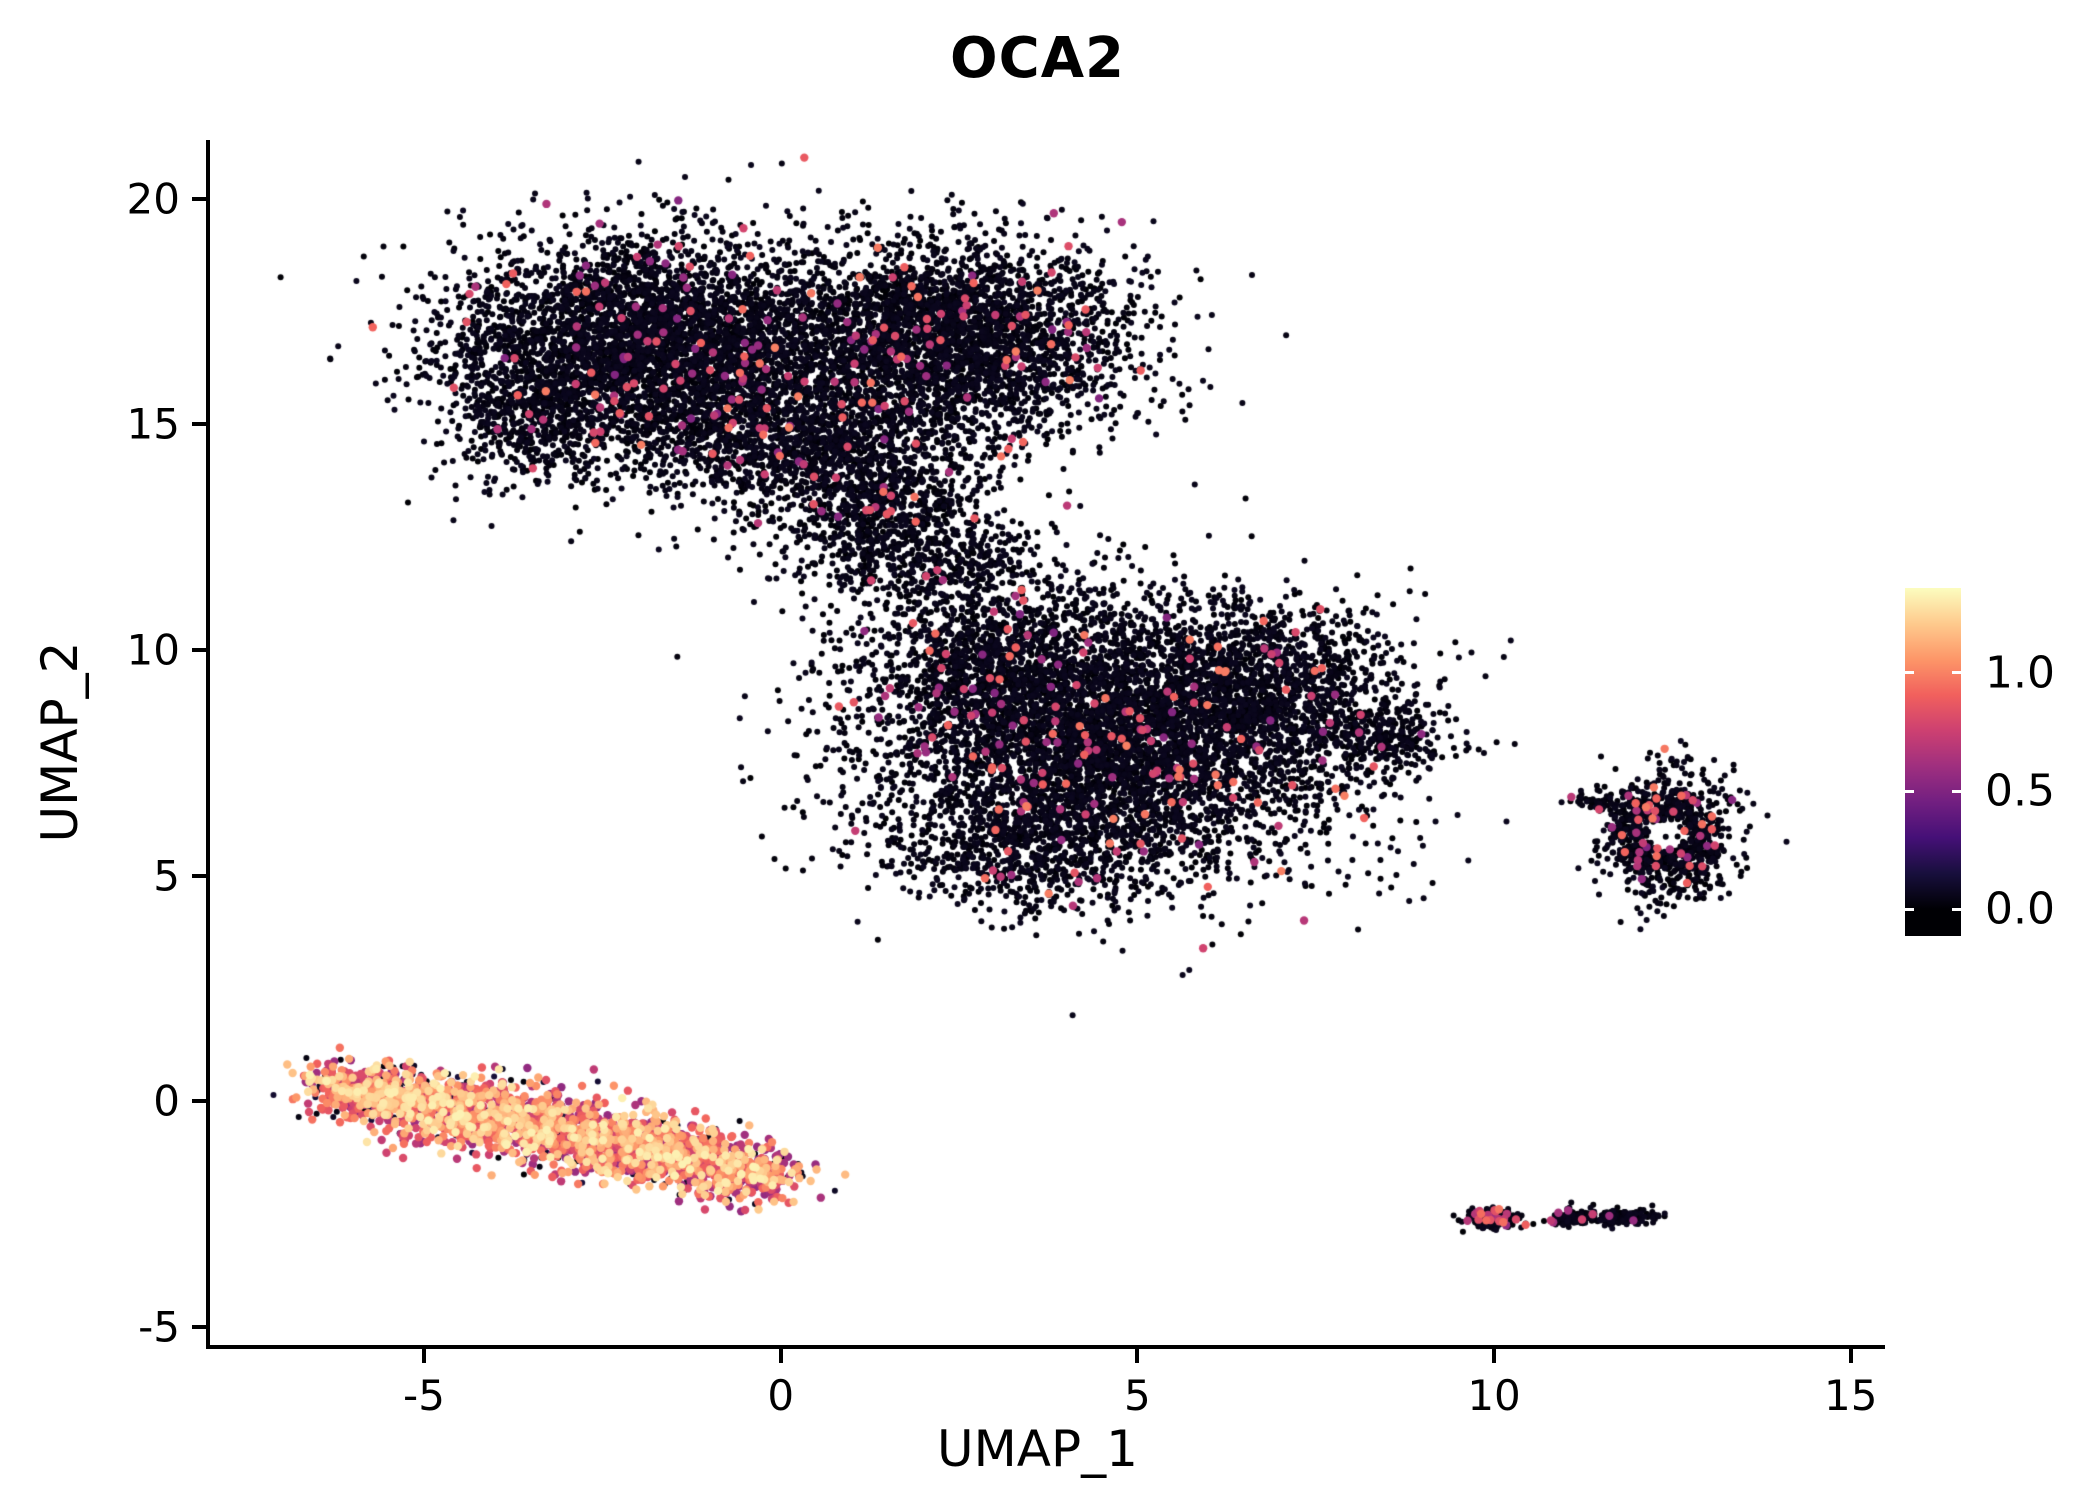  What do you see at coordinates (153, 650) in the screenshot?
I see `y-tick-label: 10` at bounding box center [153, 650].